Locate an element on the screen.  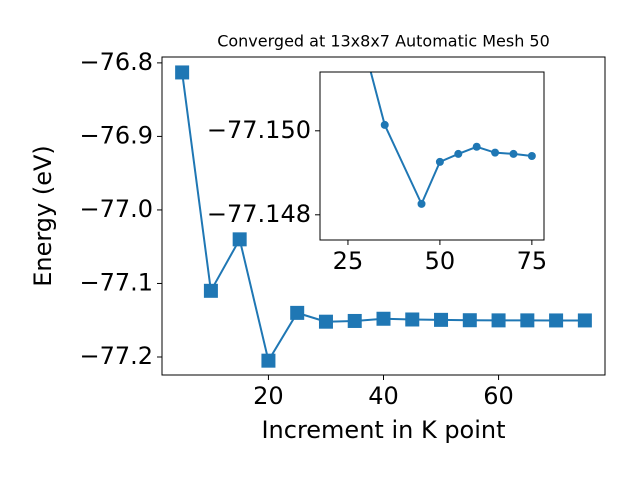
plot-area is located at coordinates (452, 140).